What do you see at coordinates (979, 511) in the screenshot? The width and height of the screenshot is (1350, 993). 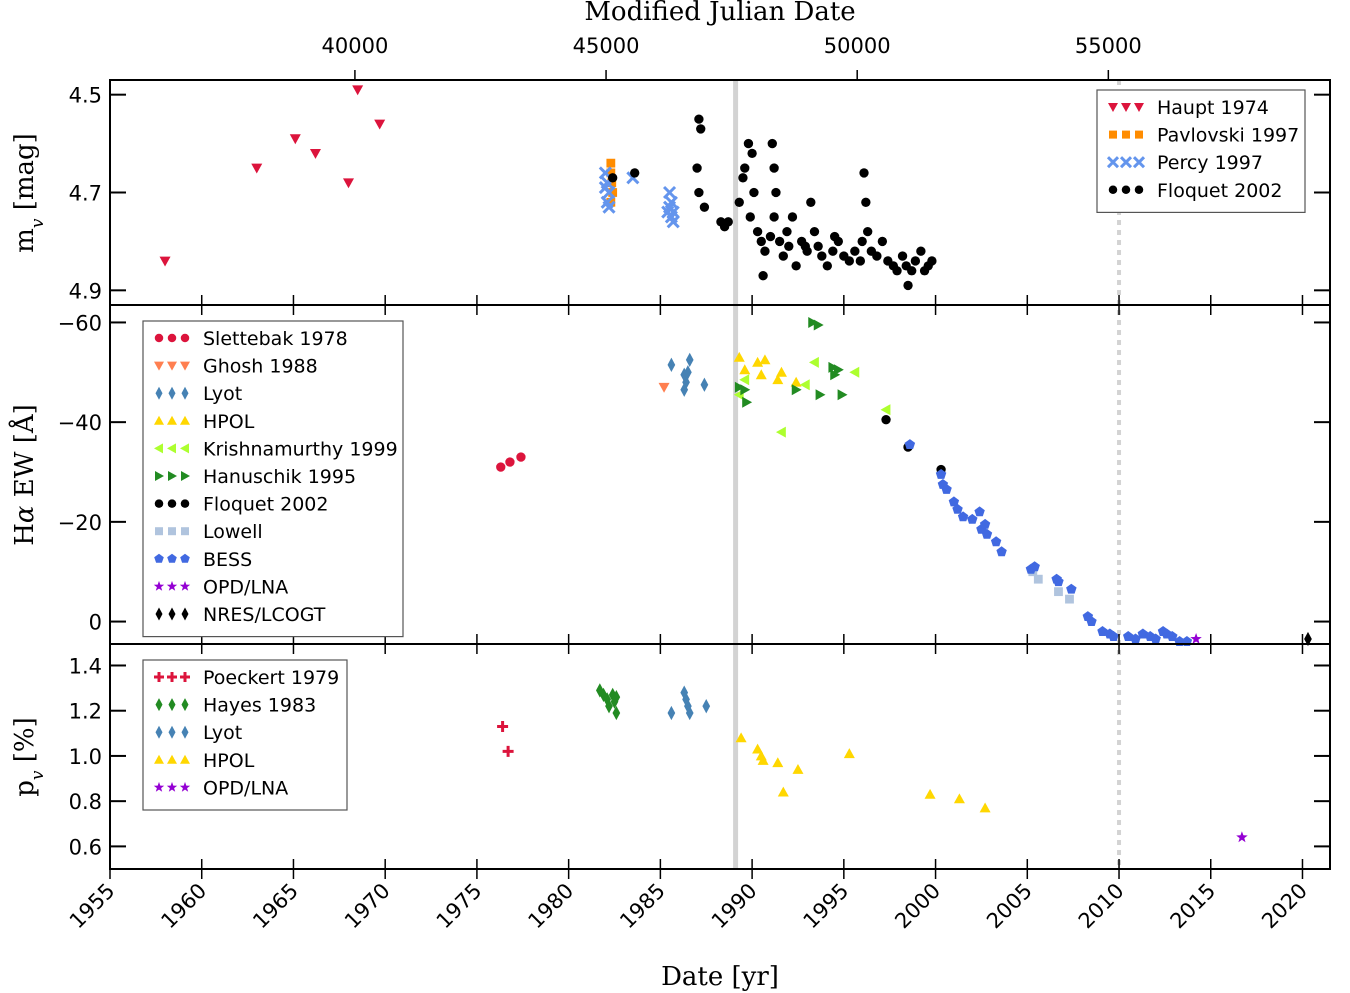 I see `data-point: BESS: 2002.4, -22` at bounding box center [979, 511].